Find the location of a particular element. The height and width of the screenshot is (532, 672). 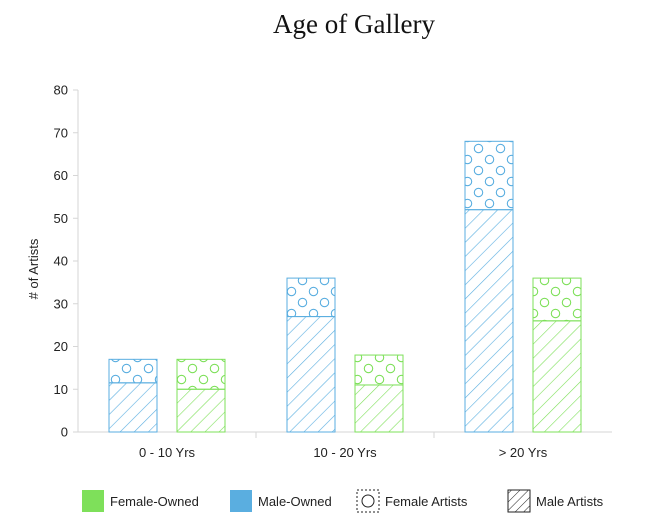

y-tick-label: 40 is located at coordinates (61, 261).